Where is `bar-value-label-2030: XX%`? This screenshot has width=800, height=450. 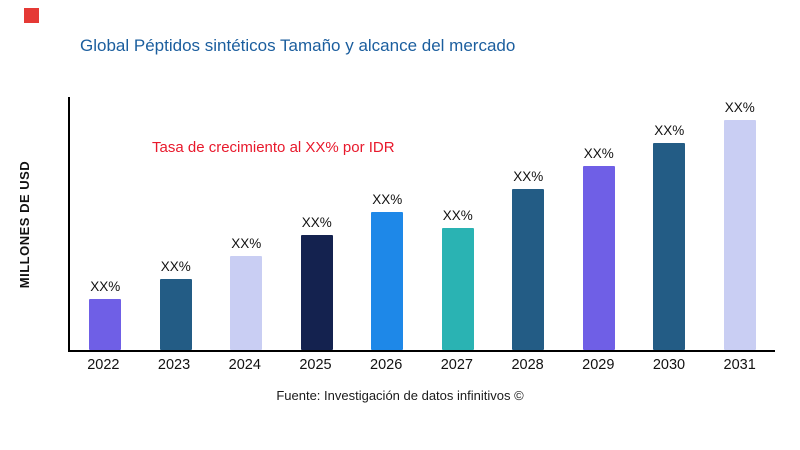
bar-value-label-2030: XX% is located at coordinates (669, 130).